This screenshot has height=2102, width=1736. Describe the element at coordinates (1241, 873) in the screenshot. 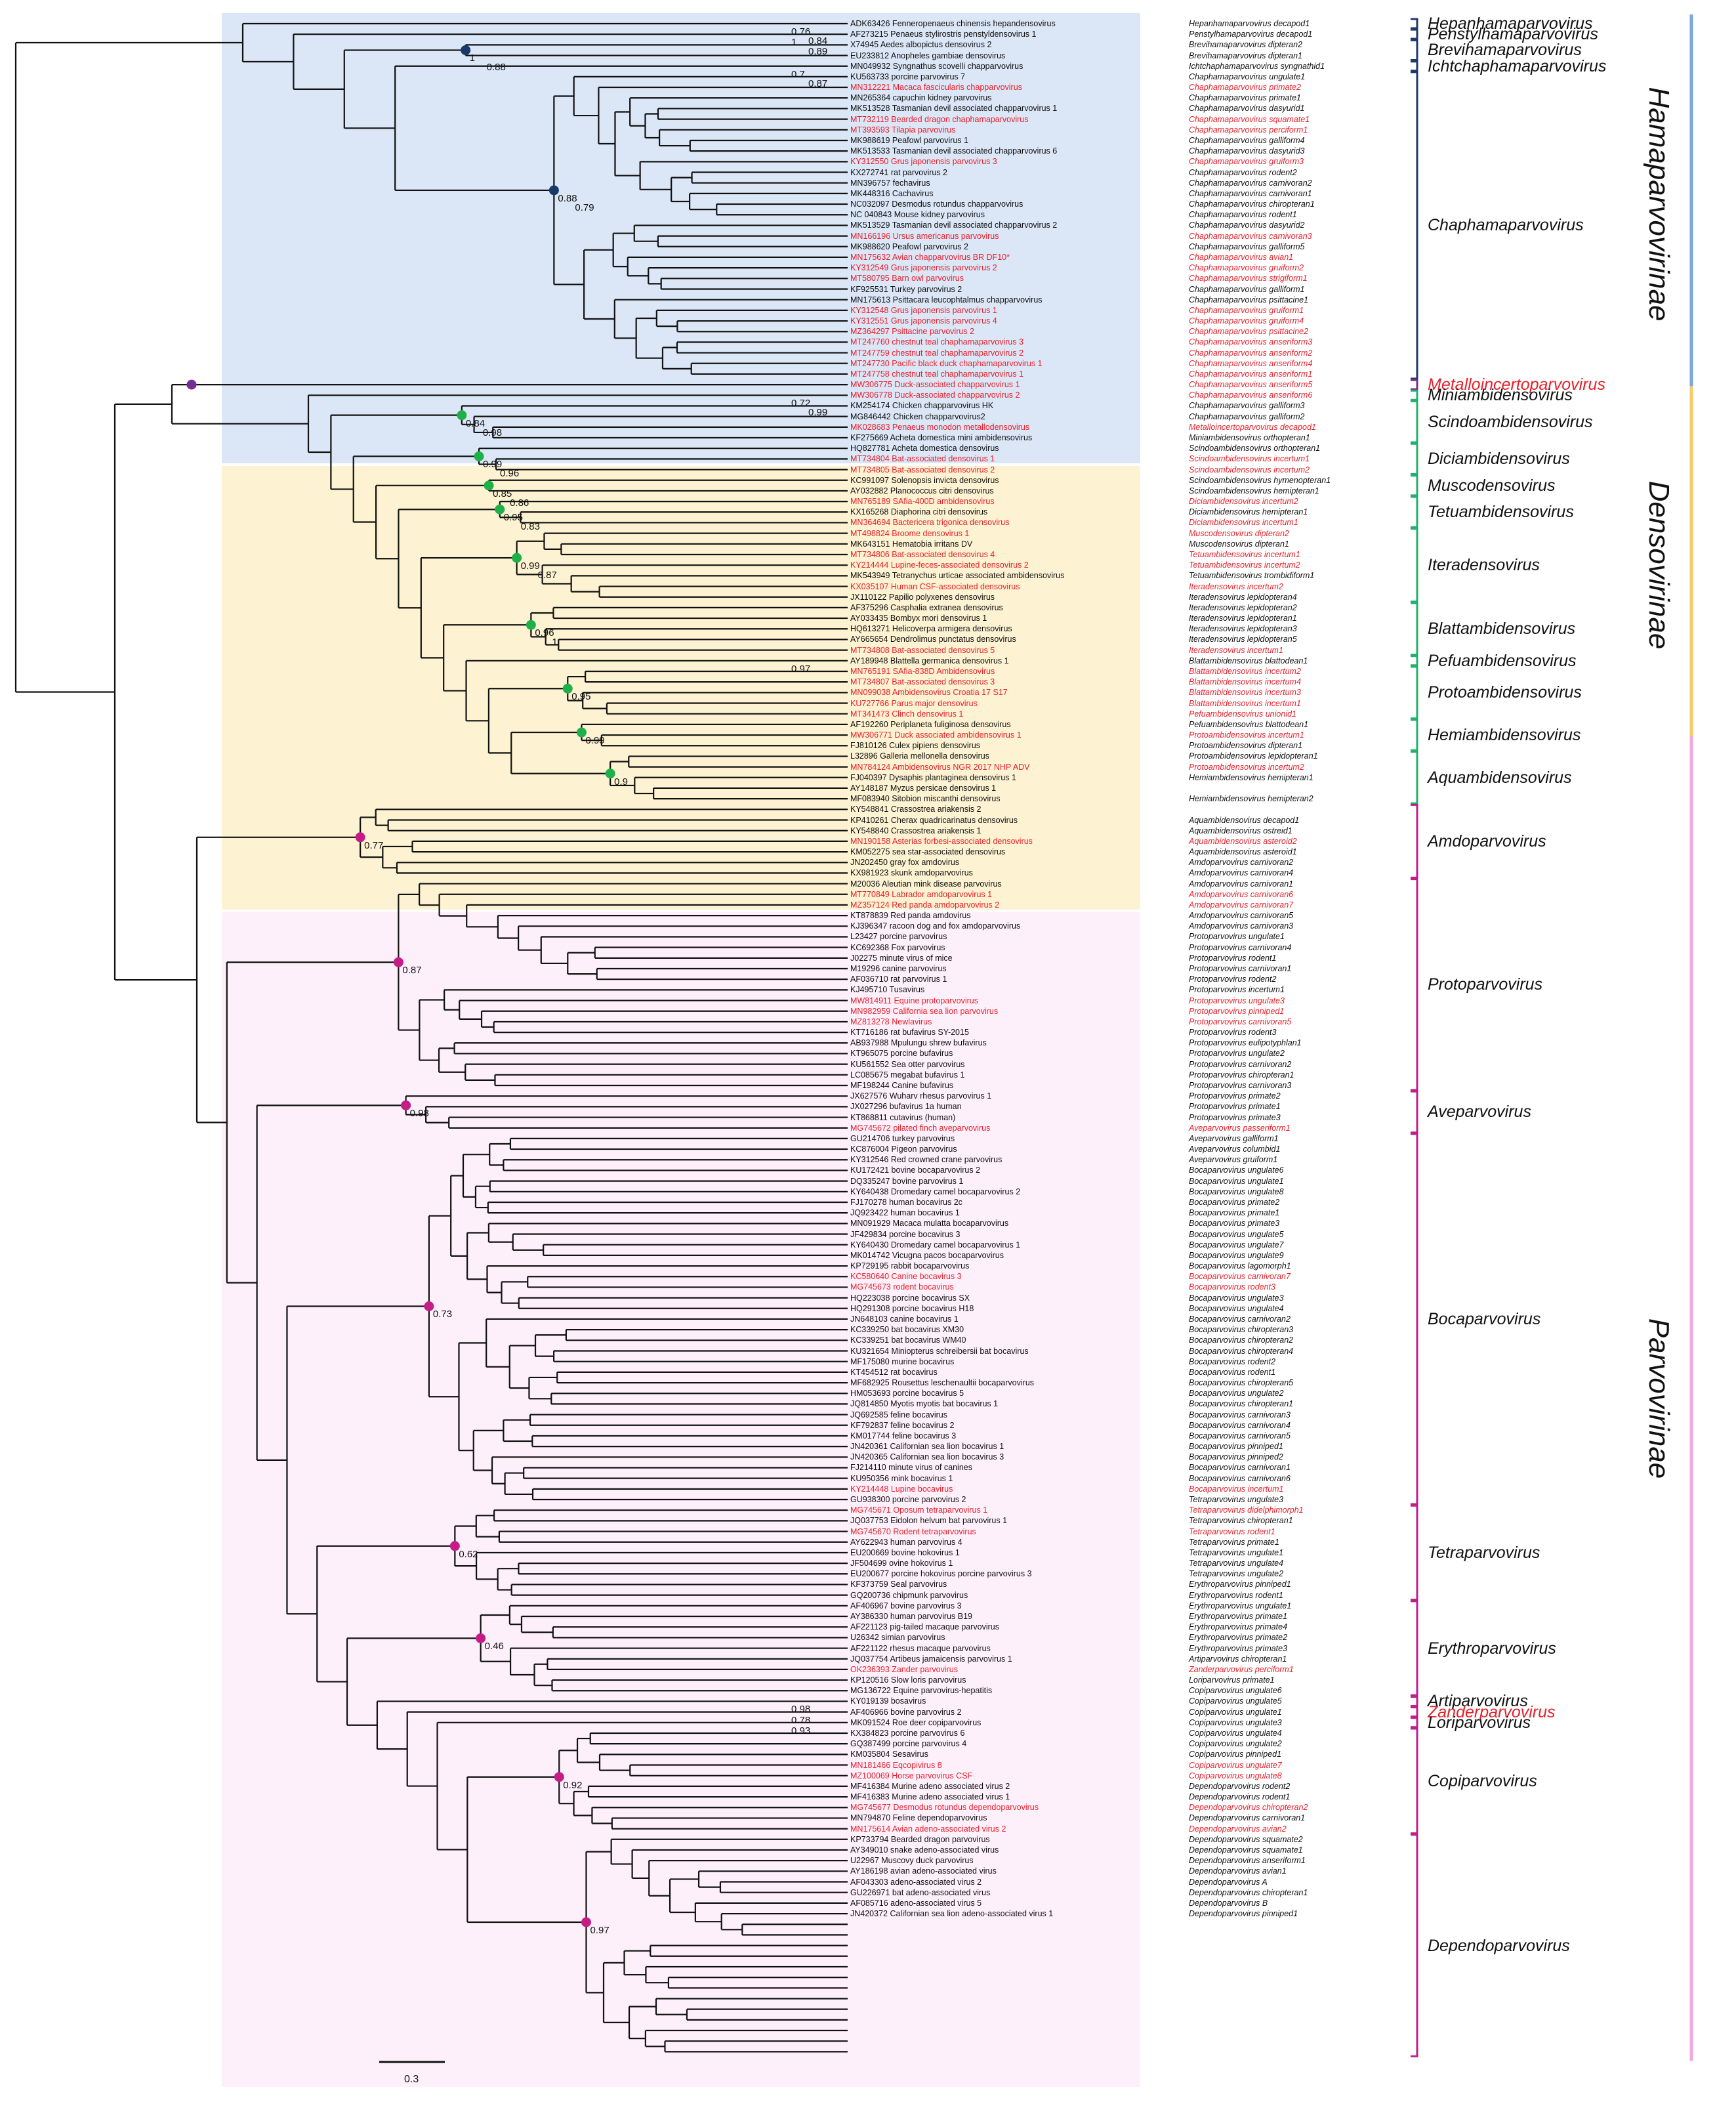

I see `species-label: Amdoparvovirus carnivoran4` at that location.